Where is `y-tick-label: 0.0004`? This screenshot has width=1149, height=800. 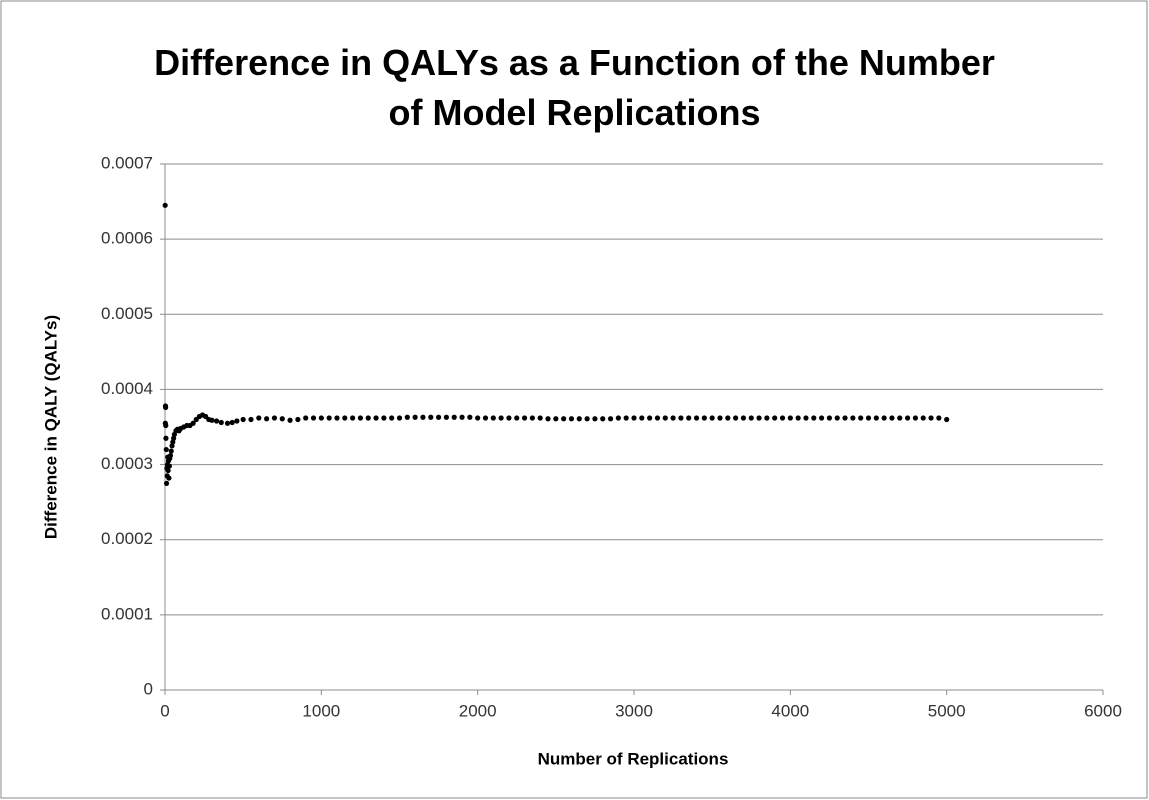
y-tick-label: 0.0004 is located at coordinates (127, 388).